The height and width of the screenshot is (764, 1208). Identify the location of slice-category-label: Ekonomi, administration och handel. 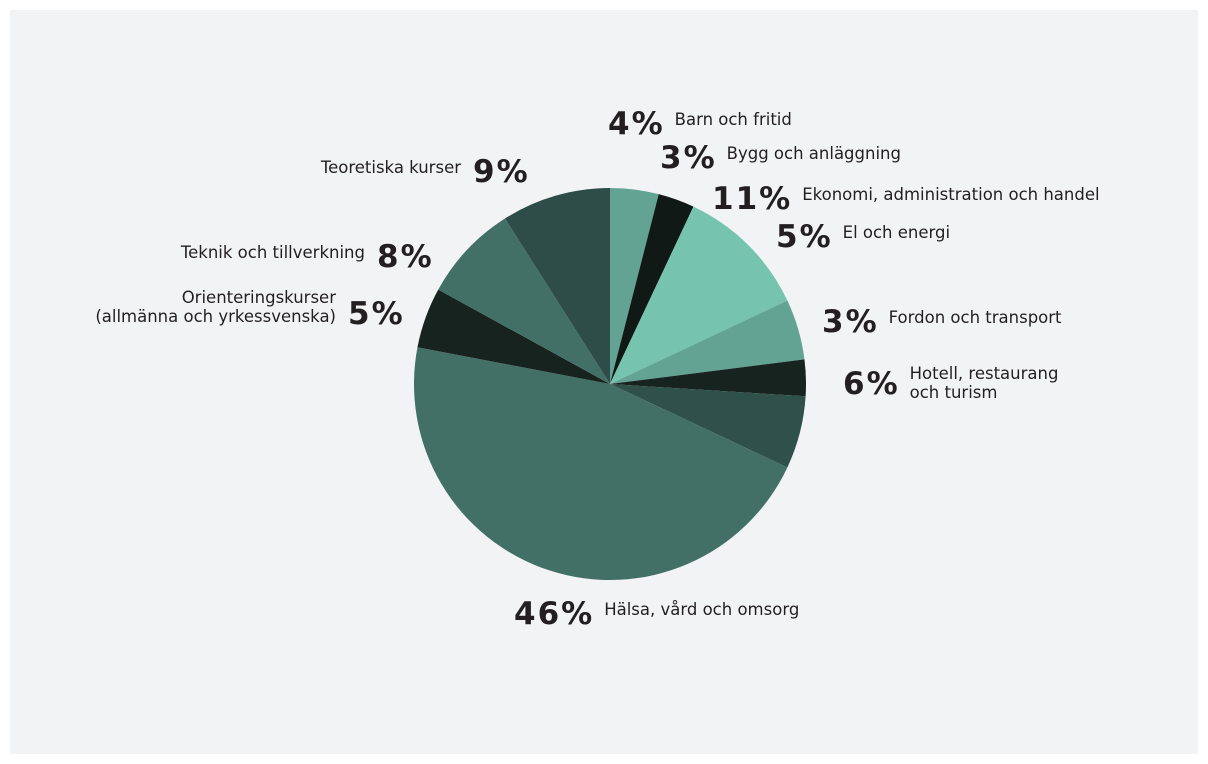
(950, 194).